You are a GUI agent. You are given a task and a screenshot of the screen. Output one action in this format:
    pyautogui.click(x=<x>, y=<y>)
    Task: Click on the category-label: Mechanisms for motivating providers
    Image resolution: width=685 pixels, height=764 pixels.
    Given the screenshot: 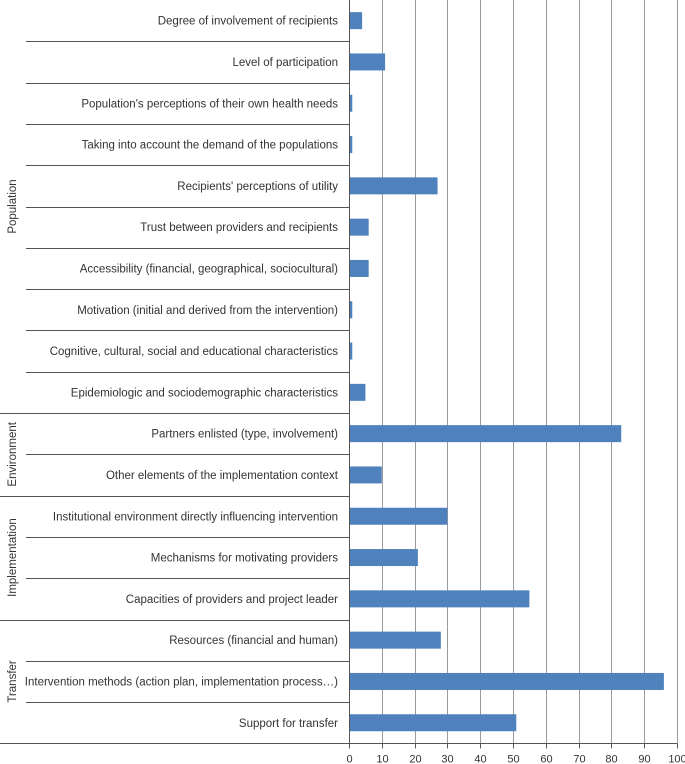 What is the action you would take?
    pyautogui.click(x=245, y=559)
    